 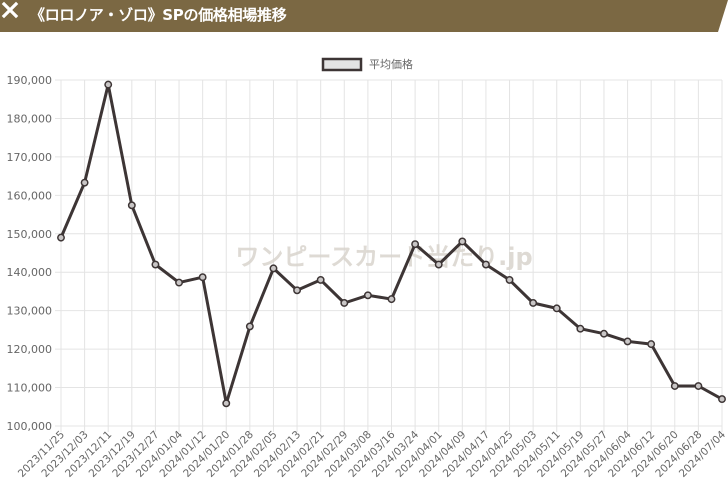 I want to click on y-tick-label: 100,000, so click(x=30, y=426).